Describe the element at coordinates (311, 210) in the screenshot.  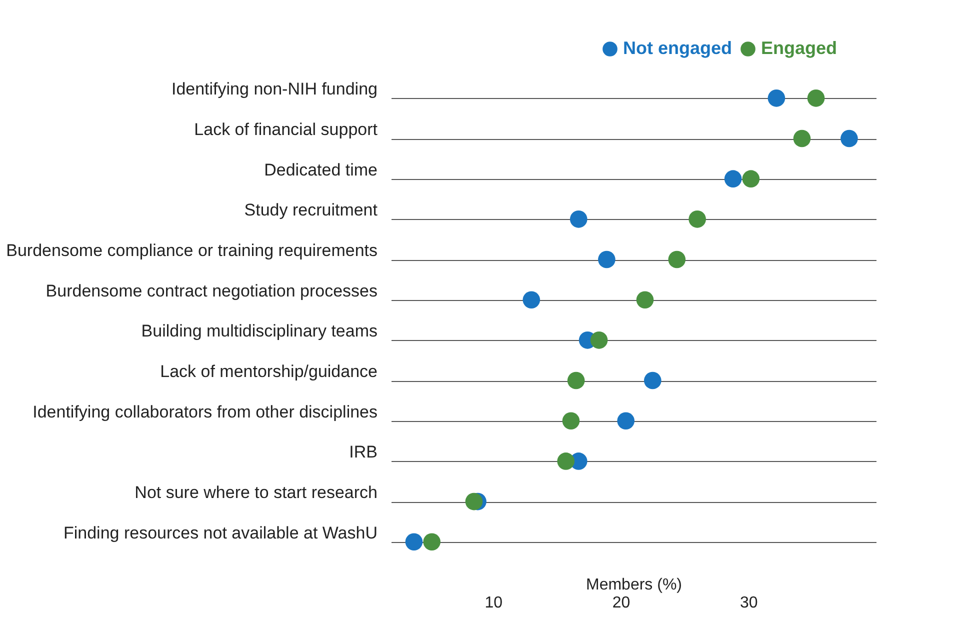
I see `y-tick-label: Study recruitment` at that location.